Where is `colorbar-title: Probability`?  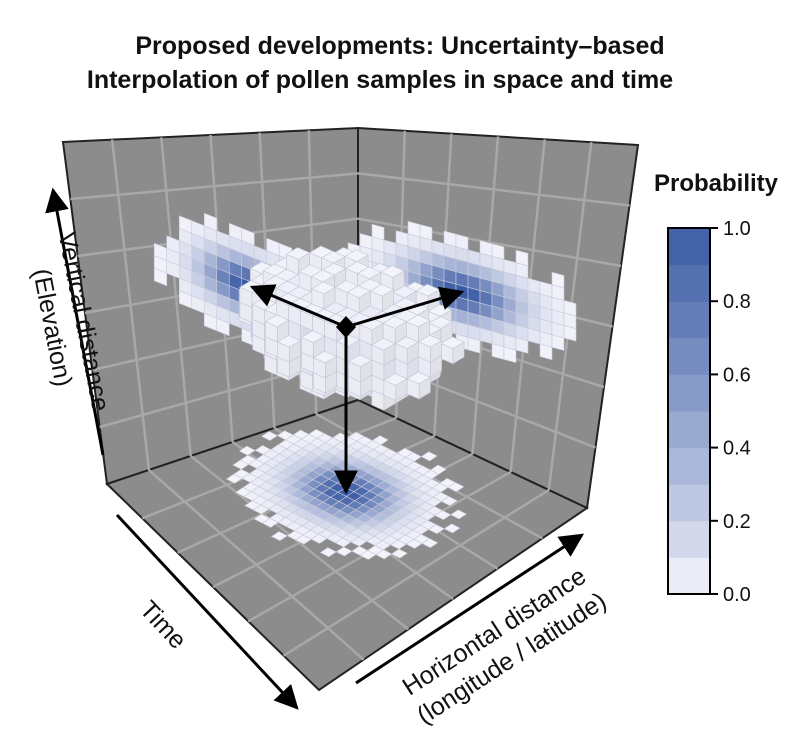 colorbar-title: Probability is located at coordinates (716, 183).